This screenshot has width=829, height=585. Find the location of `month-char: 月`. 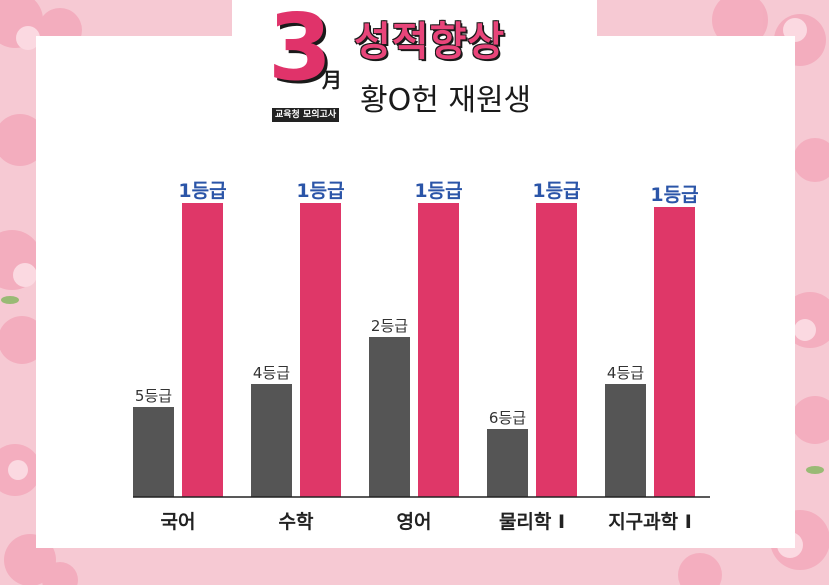

month-char: 月 is located at coordinates (332, 80).